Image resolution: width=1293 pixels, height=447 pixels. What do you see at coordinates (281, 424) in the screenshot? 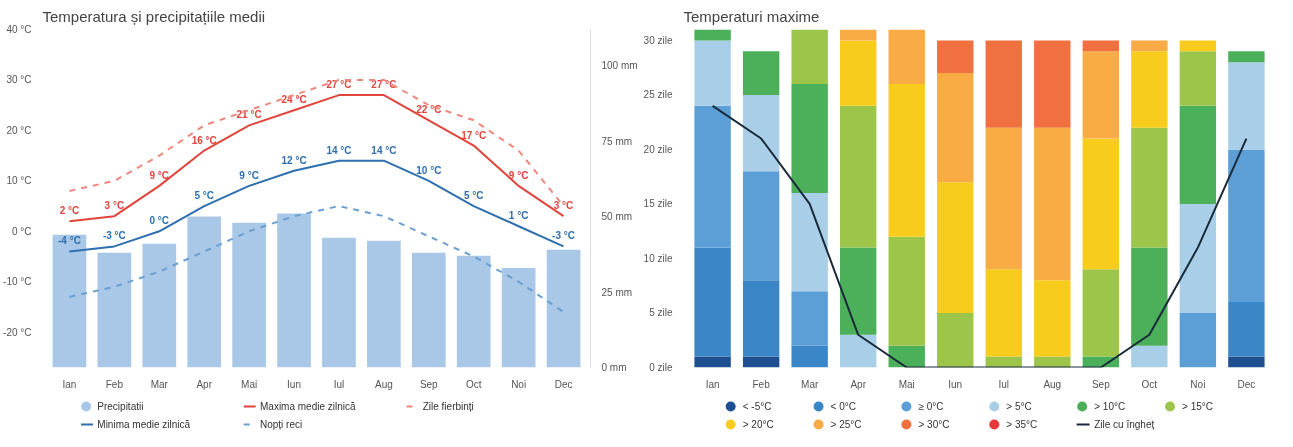
I see `legend-label: Nopți reci` at bounding box center [281, 424].